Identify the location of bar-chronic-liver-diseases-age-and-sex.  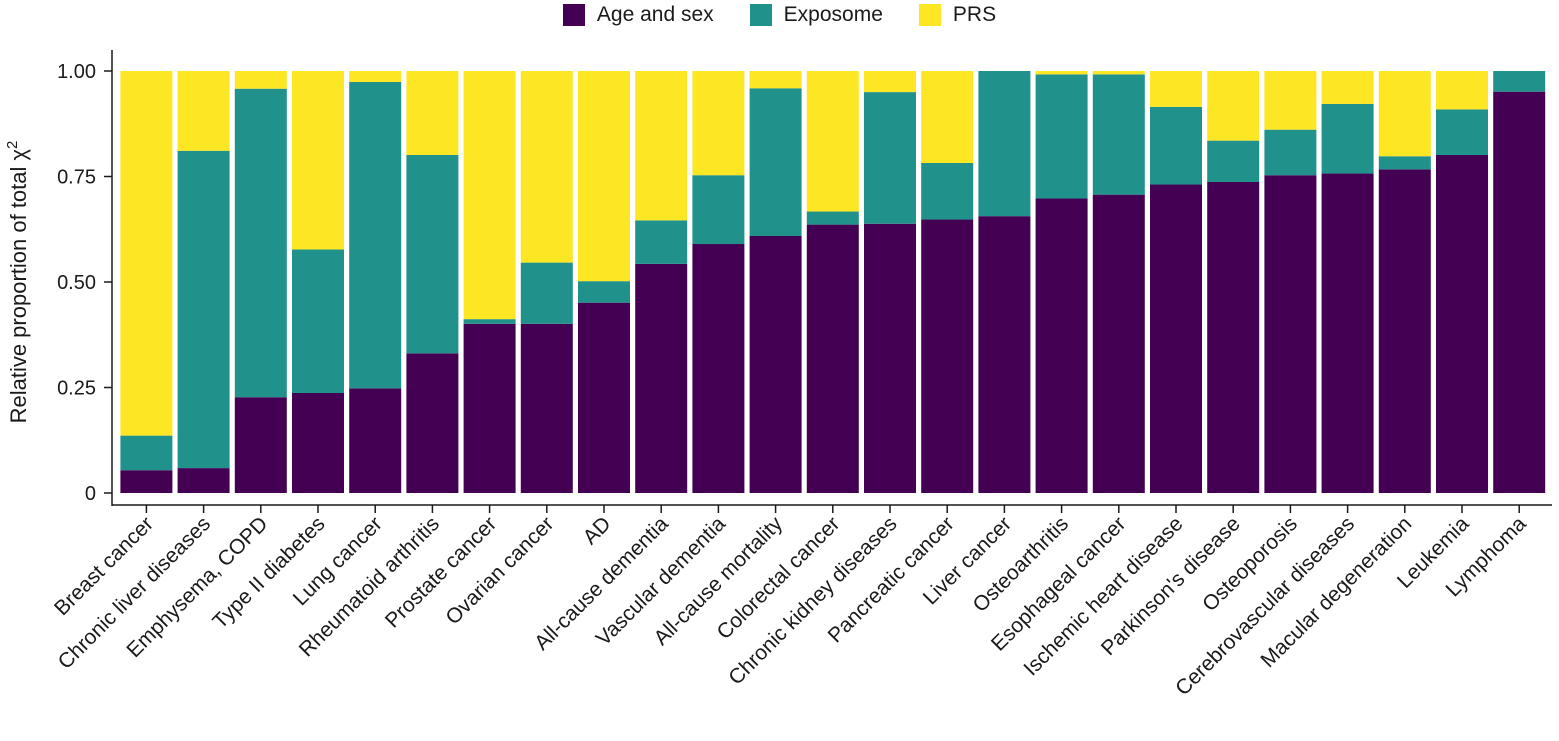
(203, 480).